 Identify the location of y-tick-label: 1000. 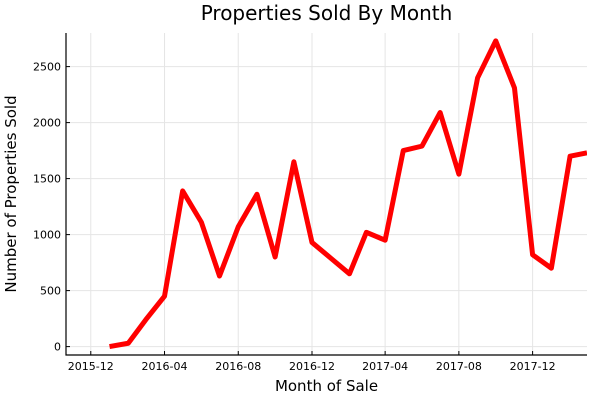
(47, 235).